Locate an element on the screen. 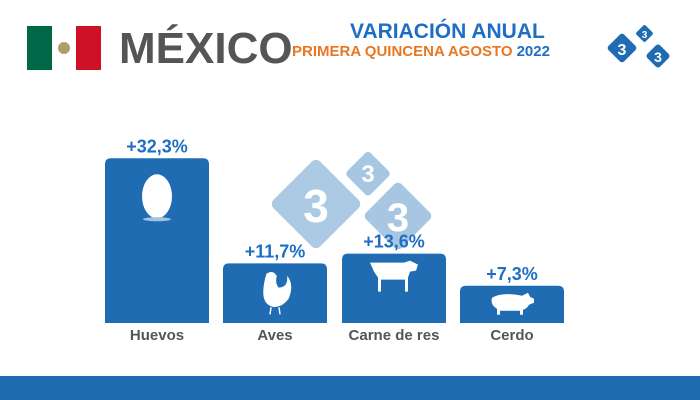 This screenshot has width=700, height=400. bar-huevos is located at coordinates (157, 240).